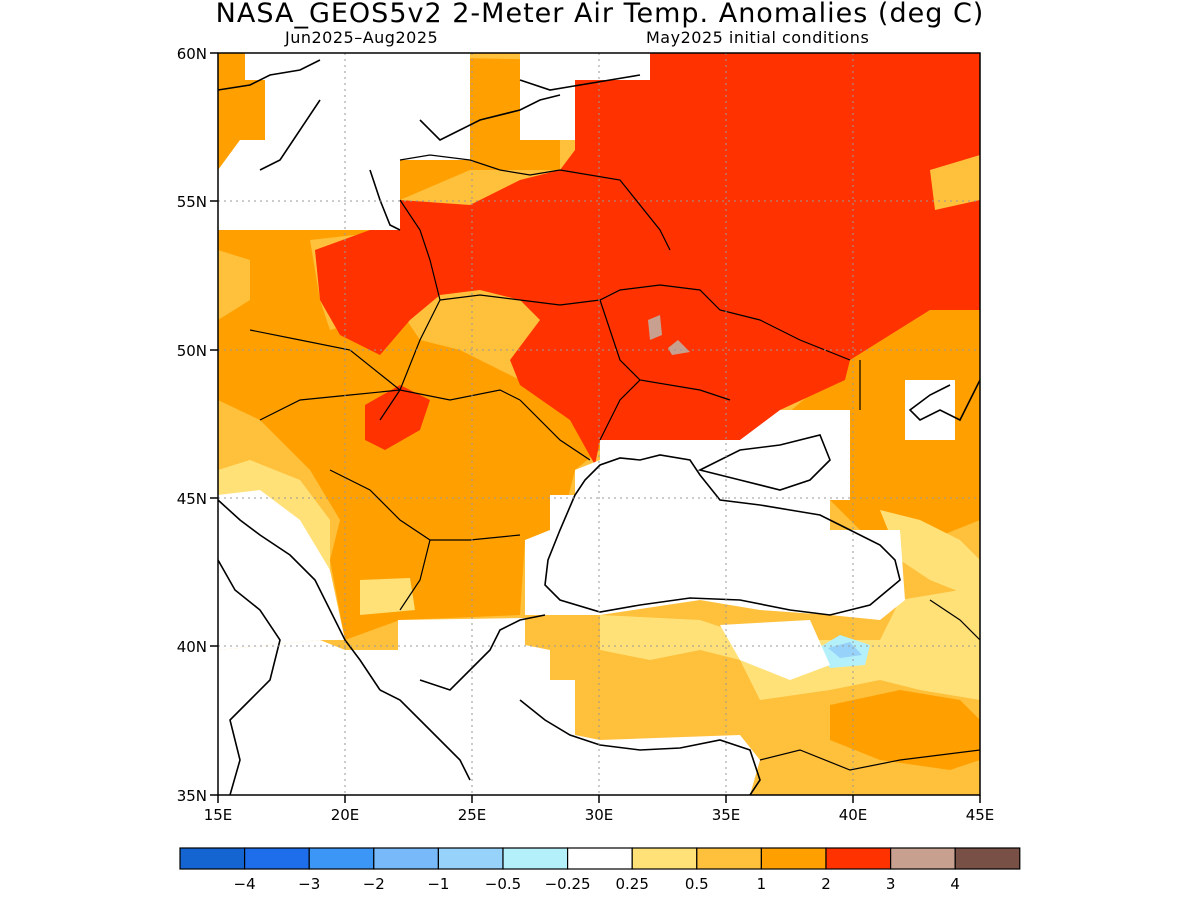 This screenshot has width=1200, height=900. Describe the element at coordinates (192, 351) in the screenshot. I see `lat-label: 50N` at that location.